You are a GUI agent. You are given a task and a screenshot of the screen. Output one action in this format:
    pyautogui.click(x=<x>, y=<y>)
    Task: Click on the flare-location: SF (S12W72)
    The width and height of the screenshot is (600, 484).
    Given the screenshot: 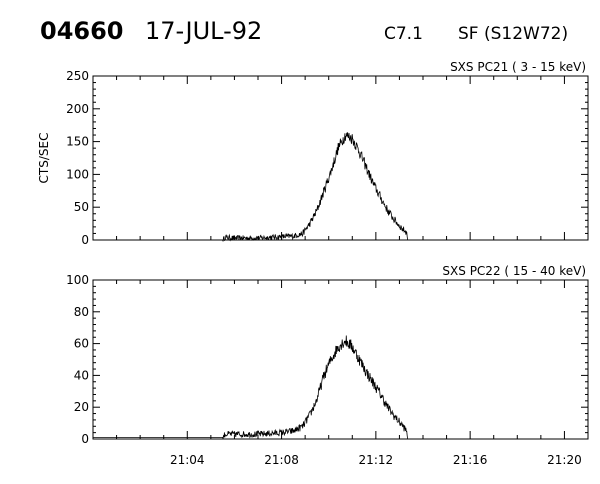 What is the action you would take?
    pyautogui.click(x=513, y=34)
    